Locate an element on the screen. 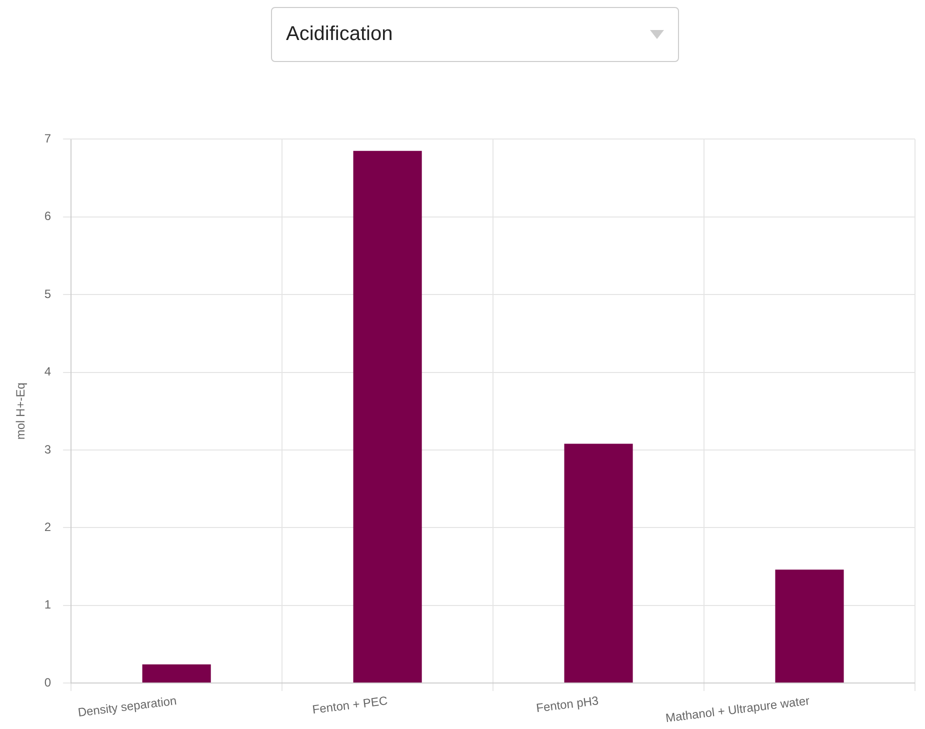  chart-title: Acidification is located at coordinates (339, 34).